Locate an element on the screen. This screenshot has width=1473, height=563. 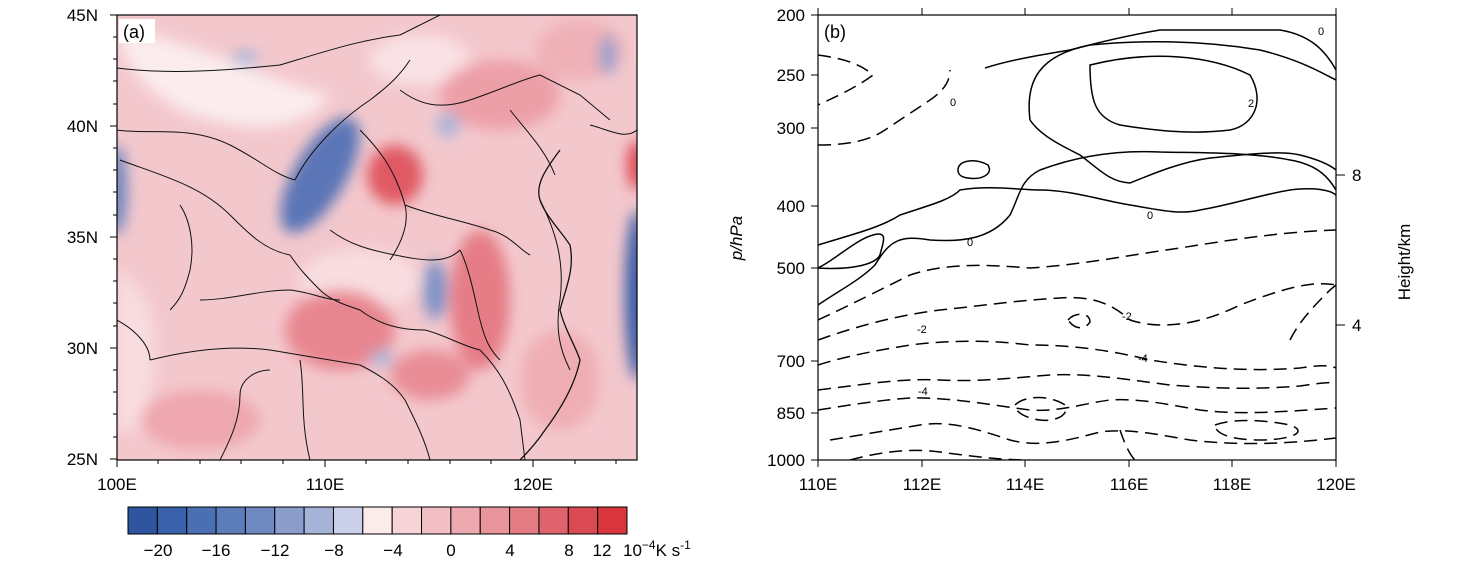
colorbar-tick: 12 is located at coordinates (602, 550).